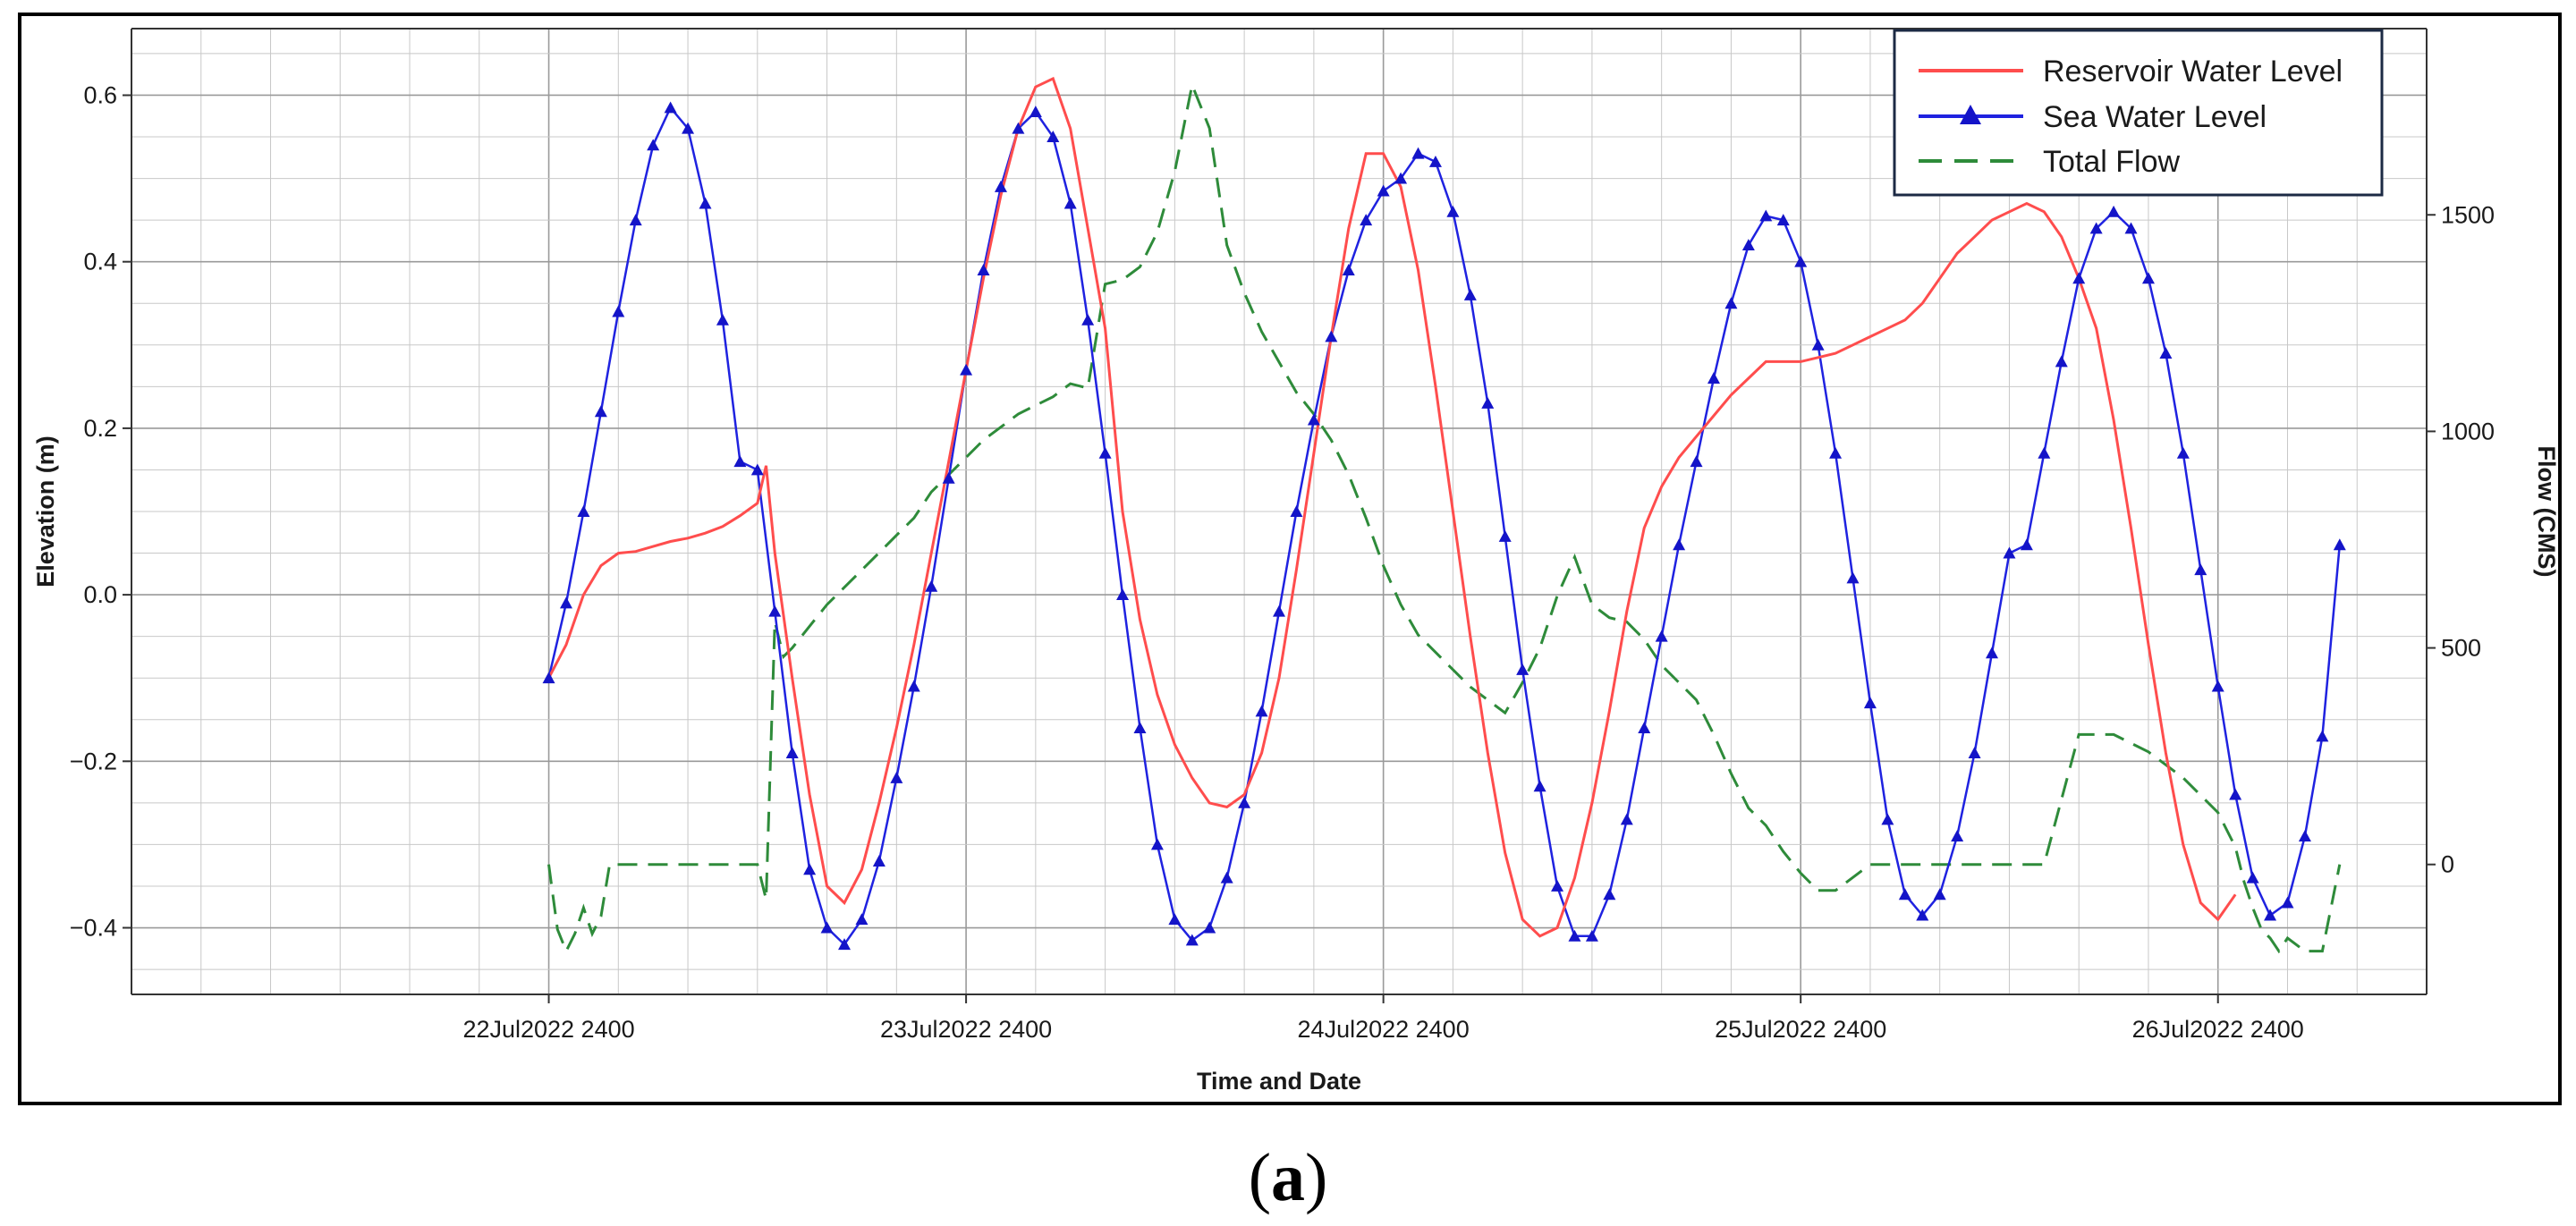 The image size is (2576, 1226). What do you see at coordinates (2447, 864) in the screenshot?
I see `y2-tick-label: 0` at bounding box center [2447, 864].